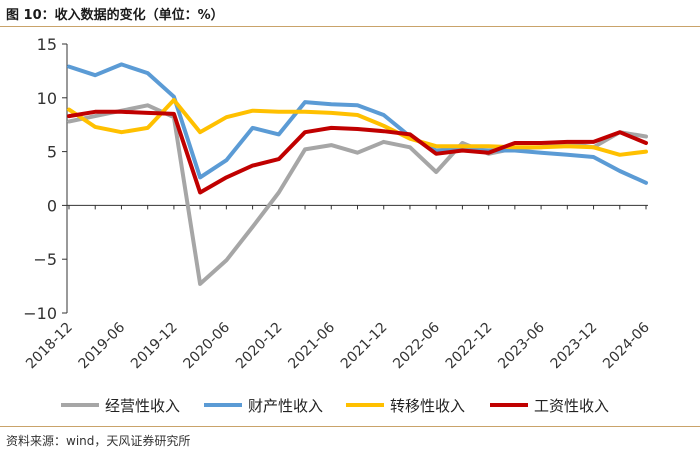 The height and width of the screenshot is (455, 700). I want to click on x-tick-label: 2022-06, so click(416, 345).